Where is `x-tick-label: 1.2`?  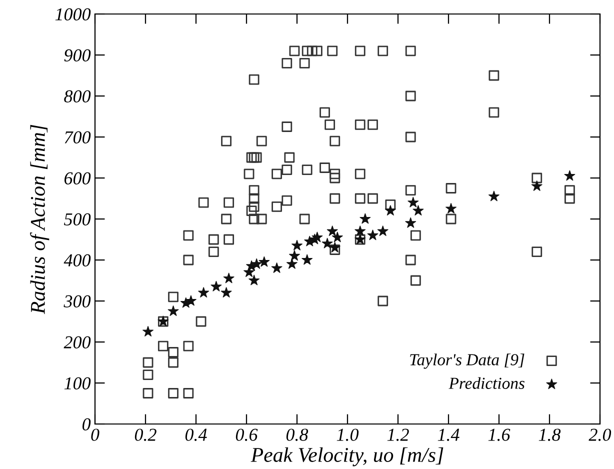 x-tick-label: 1.2 is located at coordinates (398, 434).